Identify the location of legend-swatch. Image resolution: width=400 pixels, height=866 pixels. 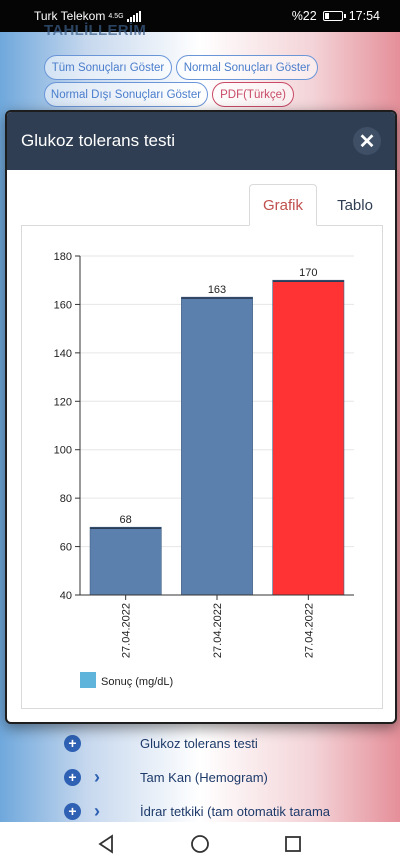
(88, 680).